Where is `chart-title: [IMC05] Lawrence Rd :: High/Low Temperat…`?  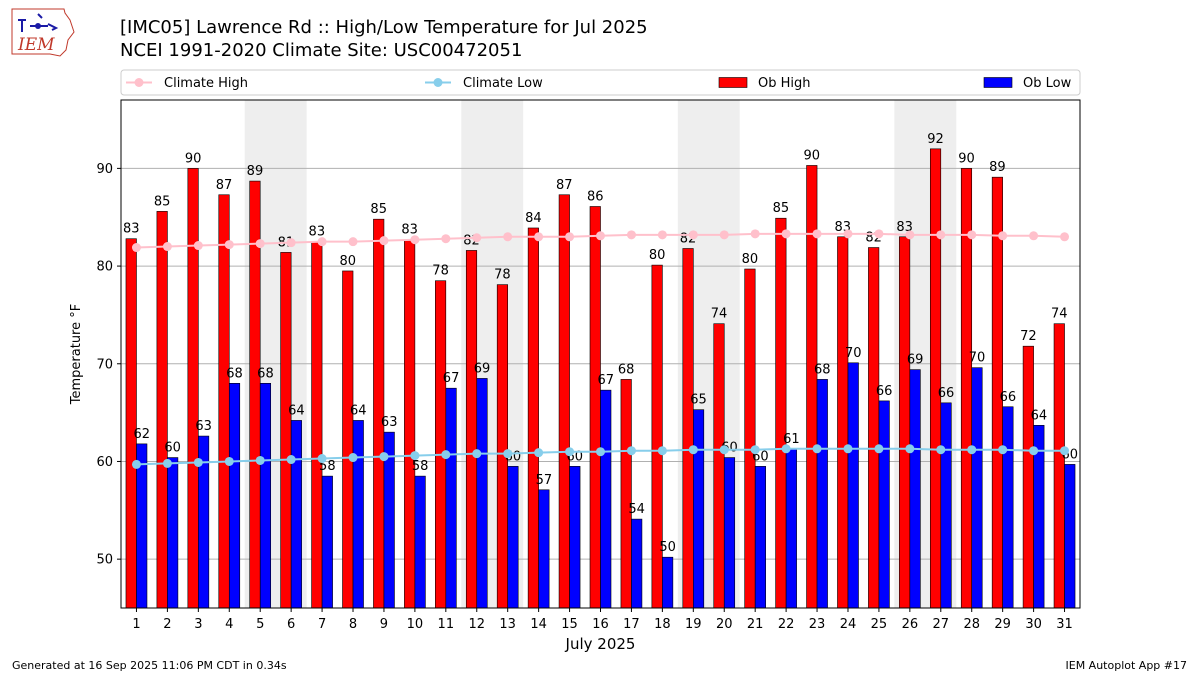
chart-title: [IMC05] Lawrence Rd :: High/Low Temperat… is located at coordinates (384, 27).